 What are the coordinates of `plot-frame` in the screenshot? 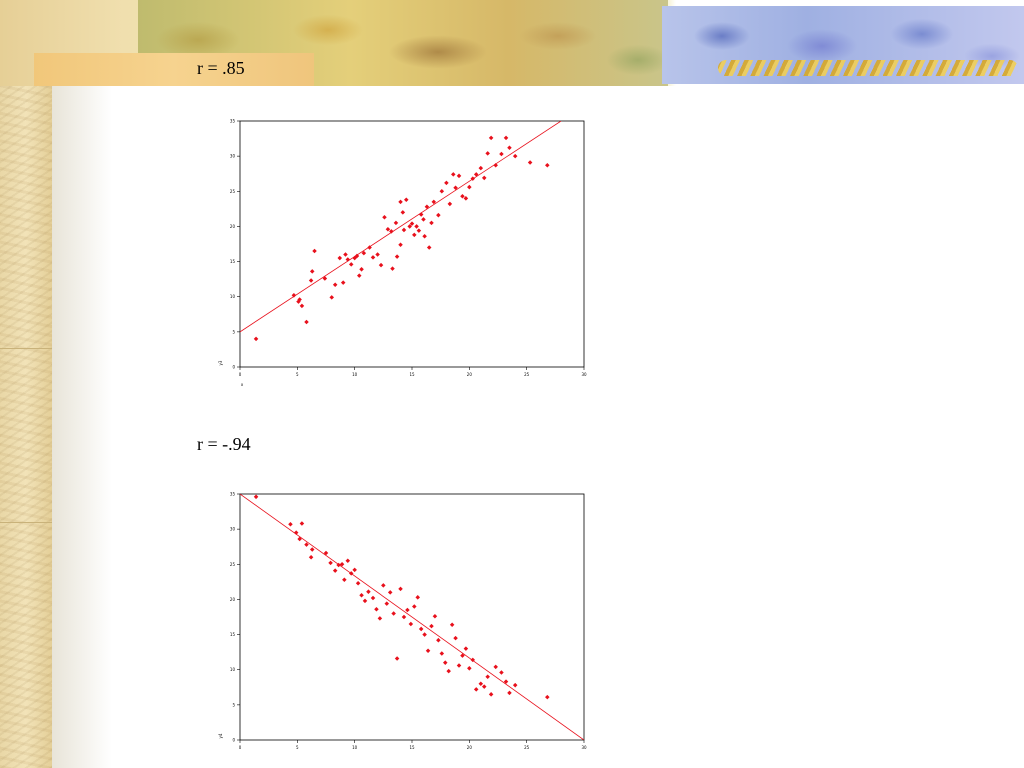 It's located at (412, 244).